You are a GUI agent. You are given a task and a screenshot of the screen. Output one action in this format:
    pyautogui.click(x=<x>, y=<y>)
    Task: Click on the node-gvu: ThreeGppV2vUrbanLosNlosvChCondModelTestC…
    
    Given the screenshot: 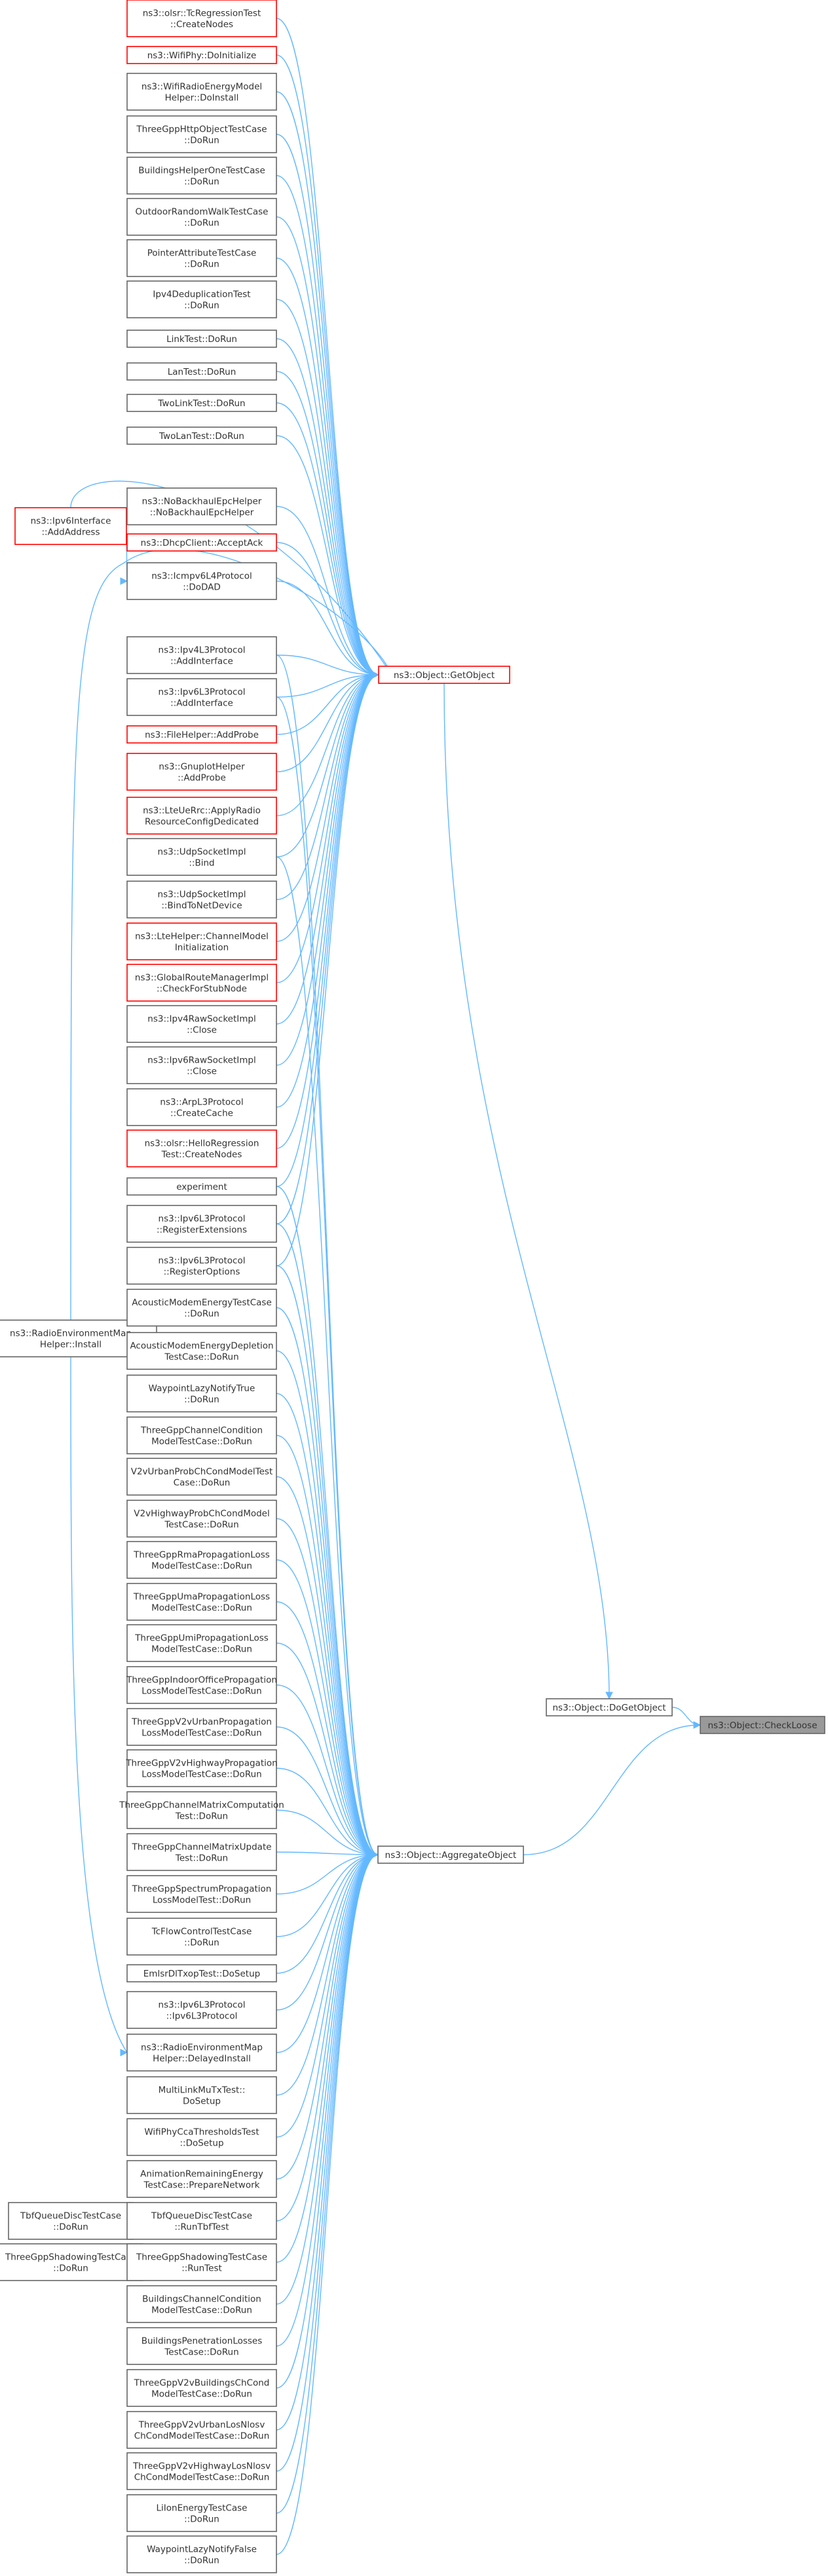 What is the action you would take?
    pyautogui.click(x=202, y=2430)
    